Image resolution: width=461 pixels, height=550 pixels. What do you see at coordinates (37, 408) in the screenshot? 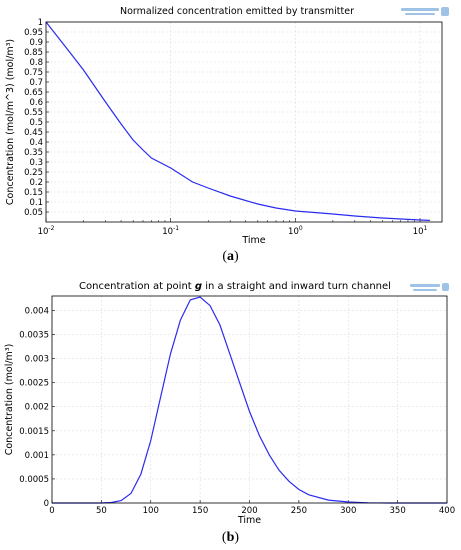
I see `chart-b-y-tick-label: 0.002` at bounding box center [37, 408].